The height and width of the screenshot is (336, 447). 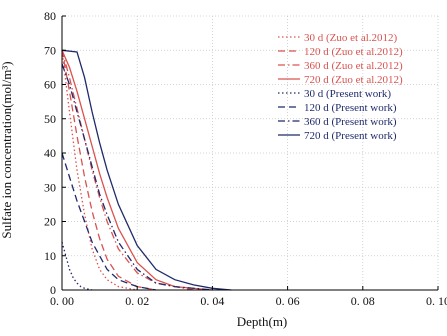 What do you see at coordinates (212, 301) in the screenshot?
I see `x-tick-label: 0. 04` at bounding box center [212, 301].